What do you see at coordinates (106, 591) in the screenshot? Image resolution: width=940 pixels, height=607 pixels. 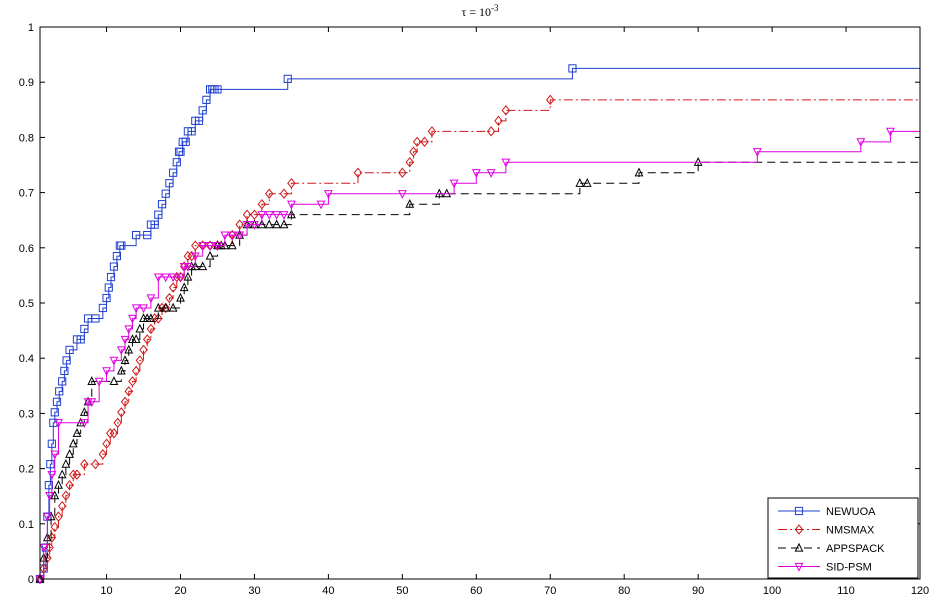 I see `x-tick-label: 10` at bounding box center [106, 591].